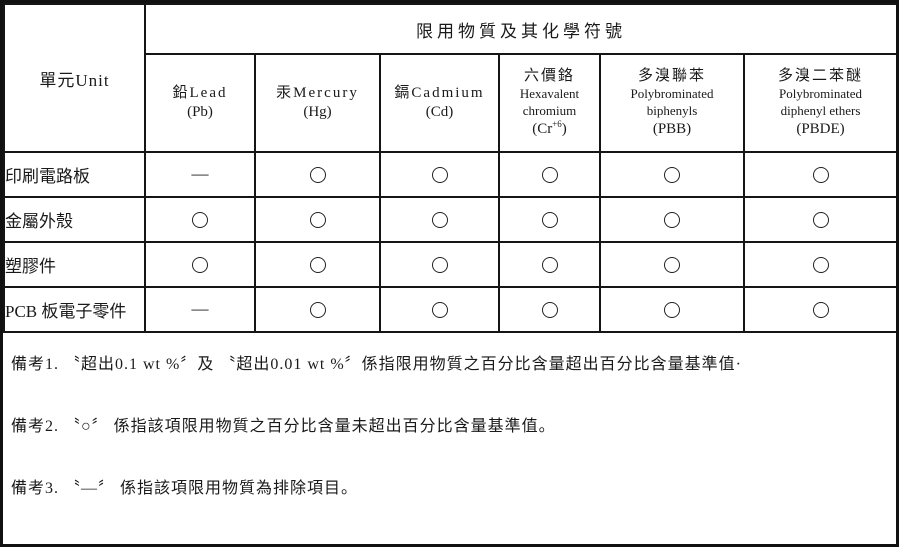 This screenshot has height=547, width=899. Describe the element at coordinates (820, 128) in the screenshot. I see `header-line: (PBDE)` at that location.